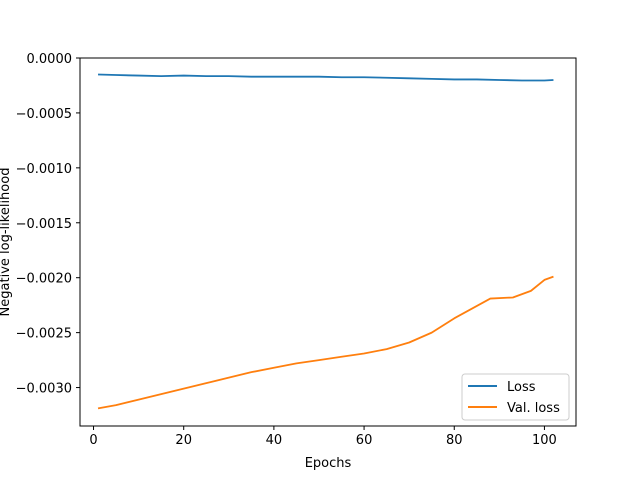  What do you see at coordinates (323, 437) in the screenshot?
I see `x-axis: 0 20 40 60 80 100` at bounding box center [323, 437].